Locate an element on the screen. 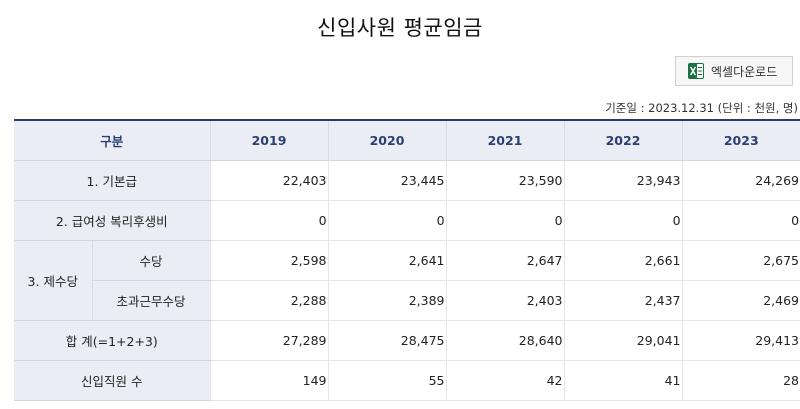  table-cell: 2,288 is located at coordinates (269, 300).